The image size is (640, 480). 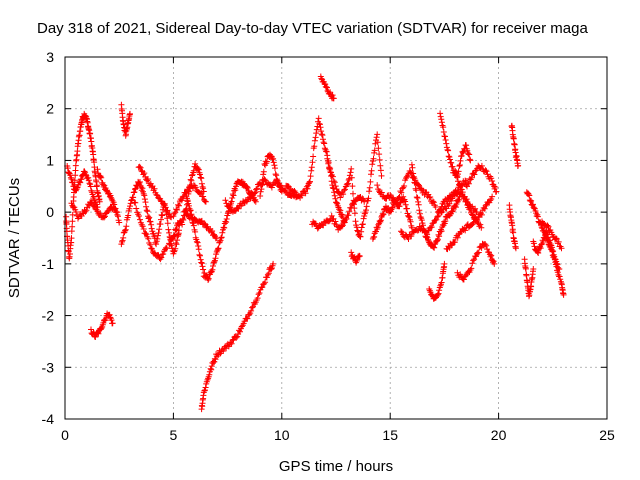 I want to click on y-tick-label: -3, so click(x=48, y=367).